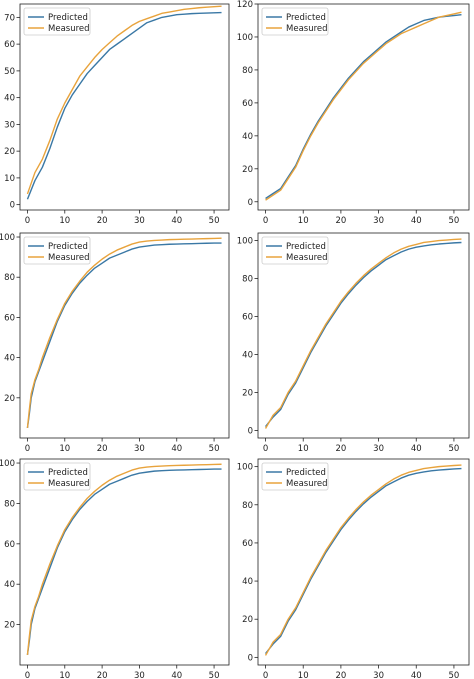 The width and height of the screenshot is (474, 679). What do you see at coordinates (9, 179) in the screenshot?
I see `y-tick-label: 10` at bounding box center [9, 179].